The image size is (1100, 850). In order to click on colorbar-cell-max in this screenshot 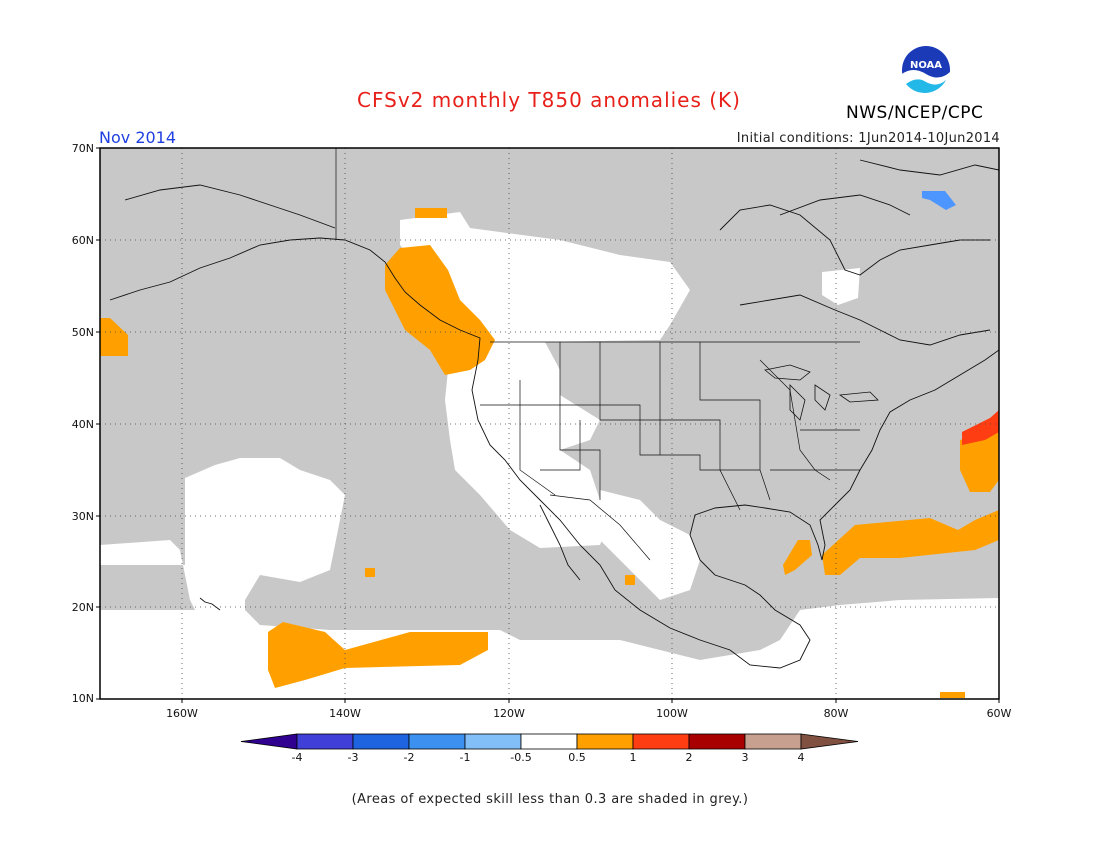, I will do `click(829, 741)`.